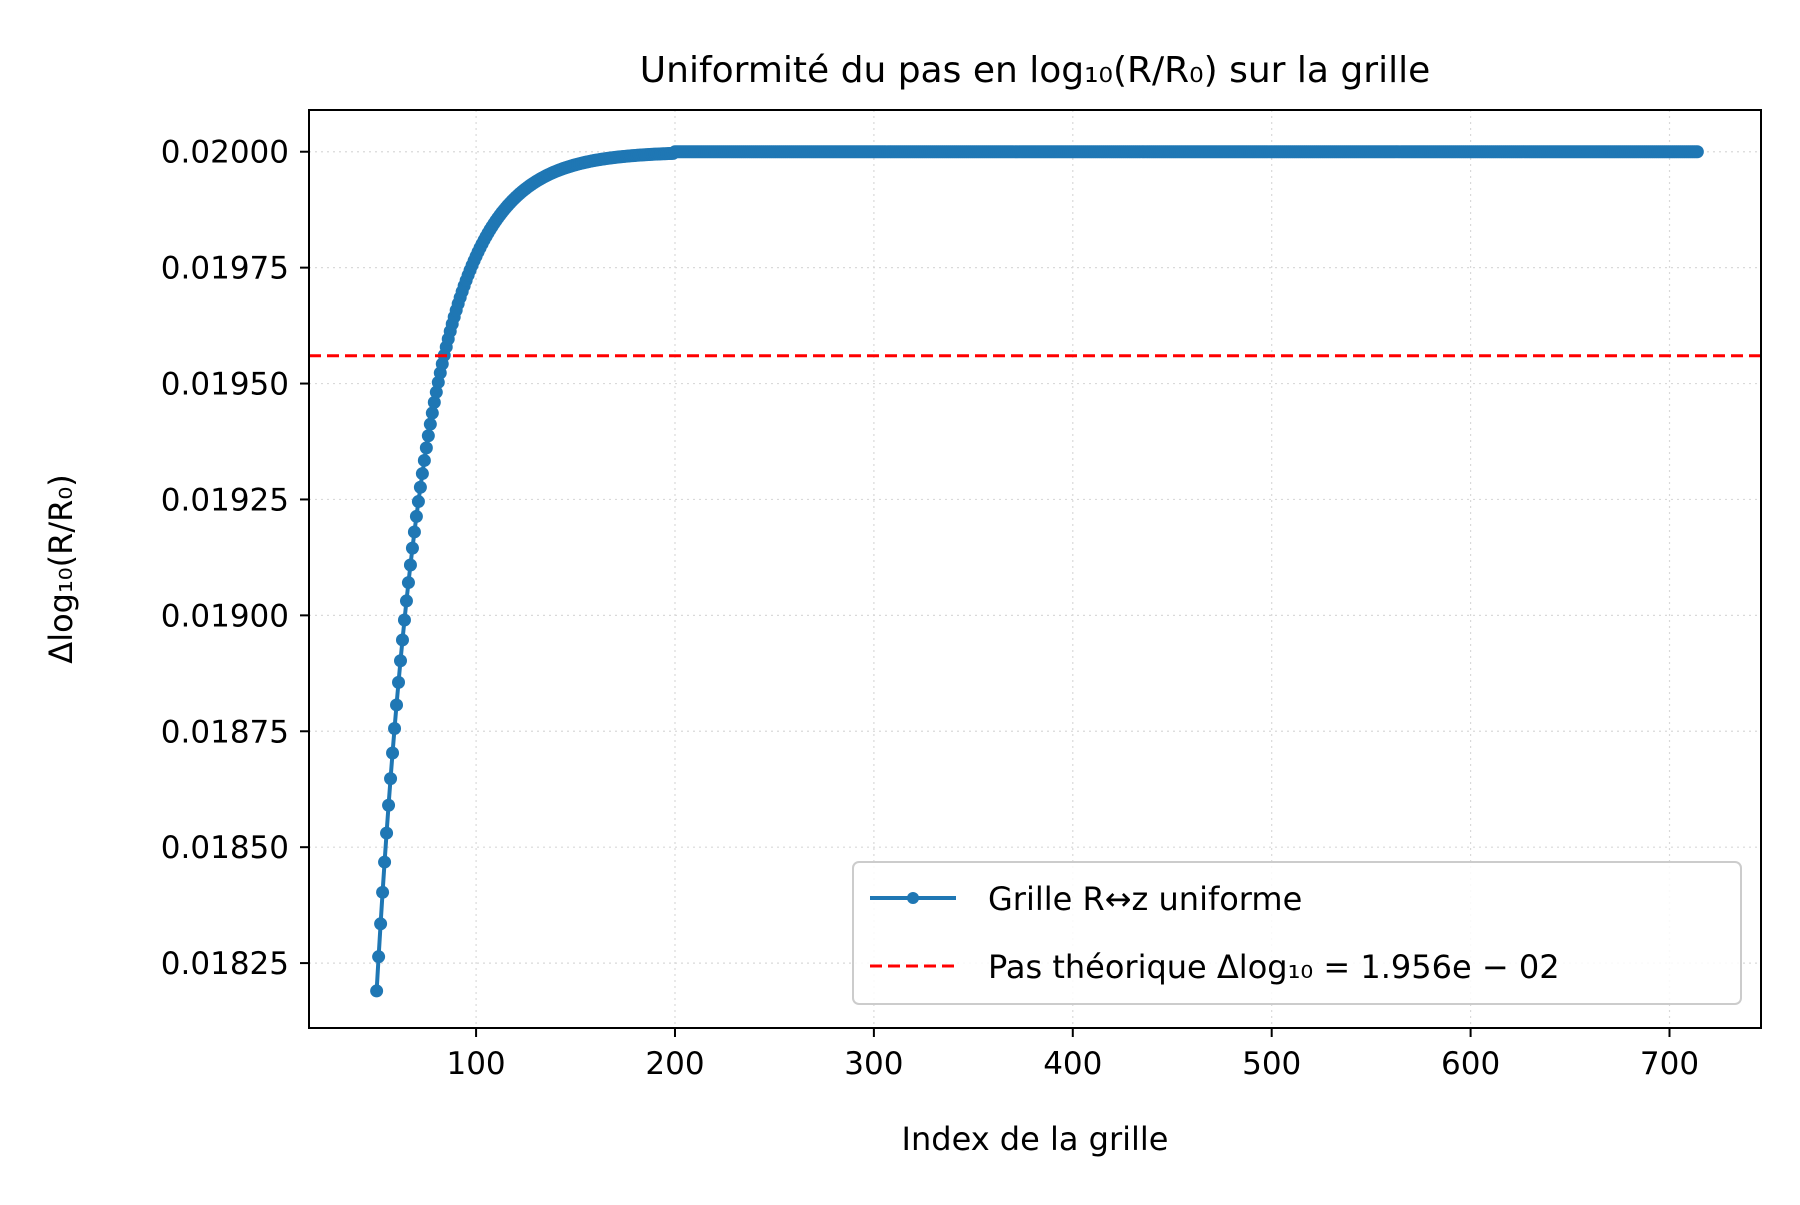  Describe the element at coordinates (225, 616) in the screenshot. I see `y-tick-label: 0.01900` at that location.